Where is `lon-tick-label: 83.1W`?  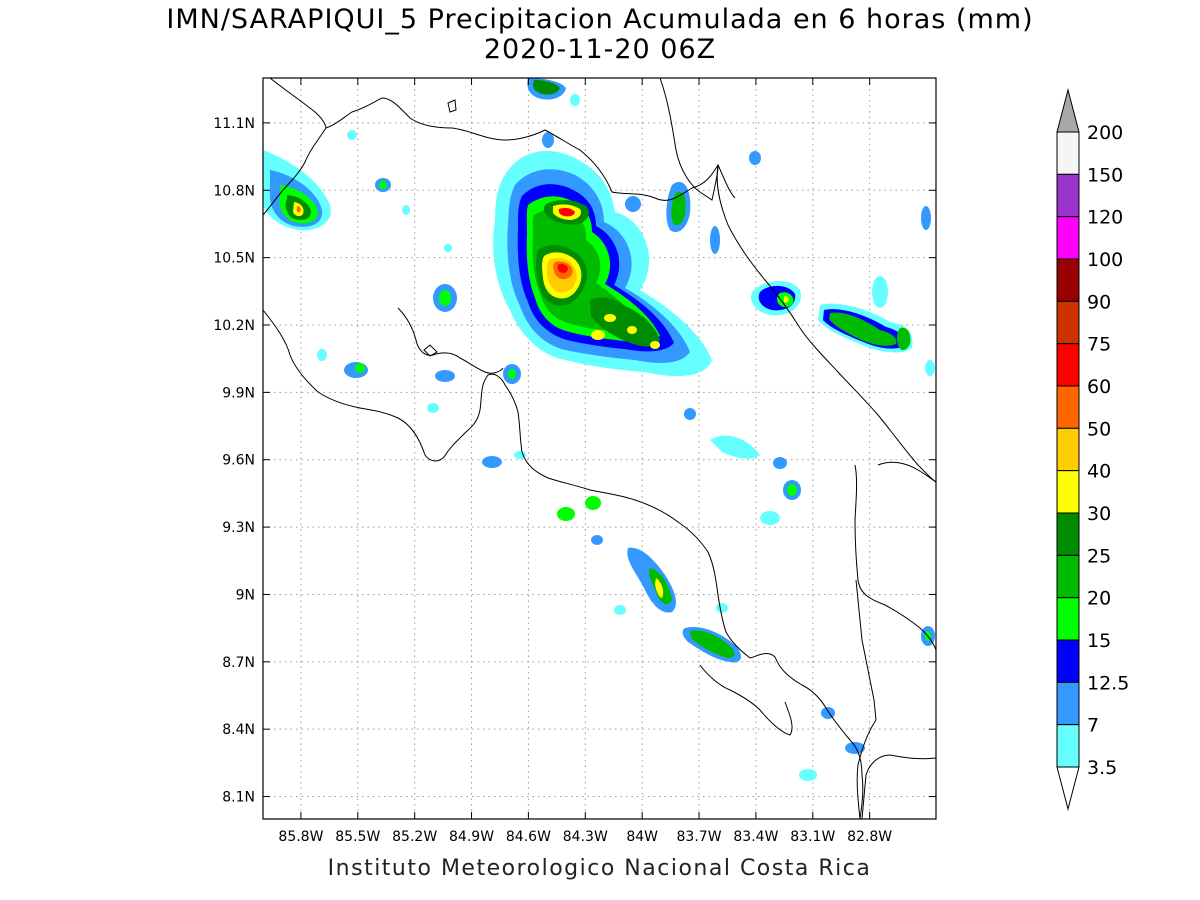
lon-tick-label: 83.1W is located at coordinates (812, 837).